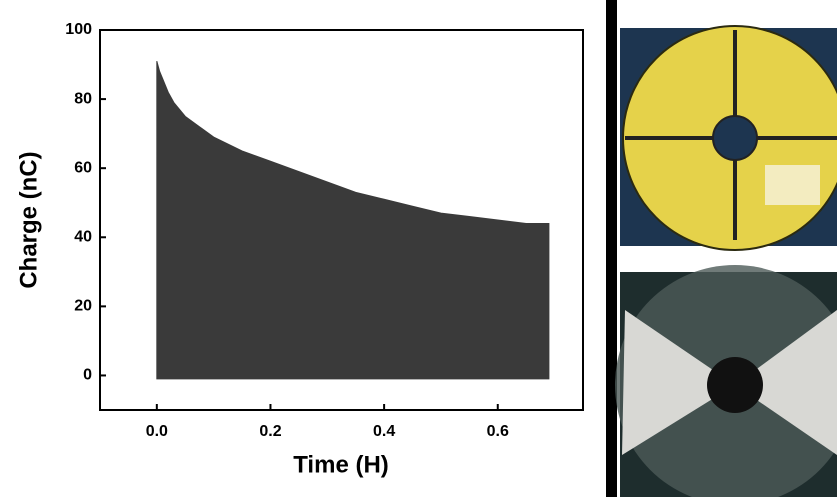 This screenshot has height=497, width=837. I want to click on x-tick-label: 0.4, so click(384, 431).